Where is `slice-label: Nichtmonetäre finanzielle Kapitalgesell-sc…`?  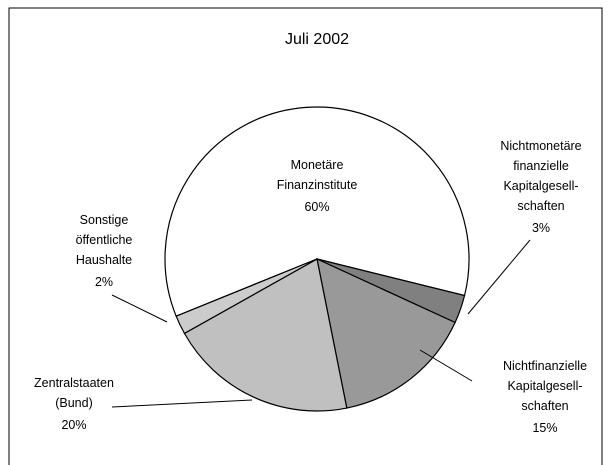
slice-label: Nichtmonetäre finanzielle Kapitalgesell-sc… is located at coordinates (540, 176).